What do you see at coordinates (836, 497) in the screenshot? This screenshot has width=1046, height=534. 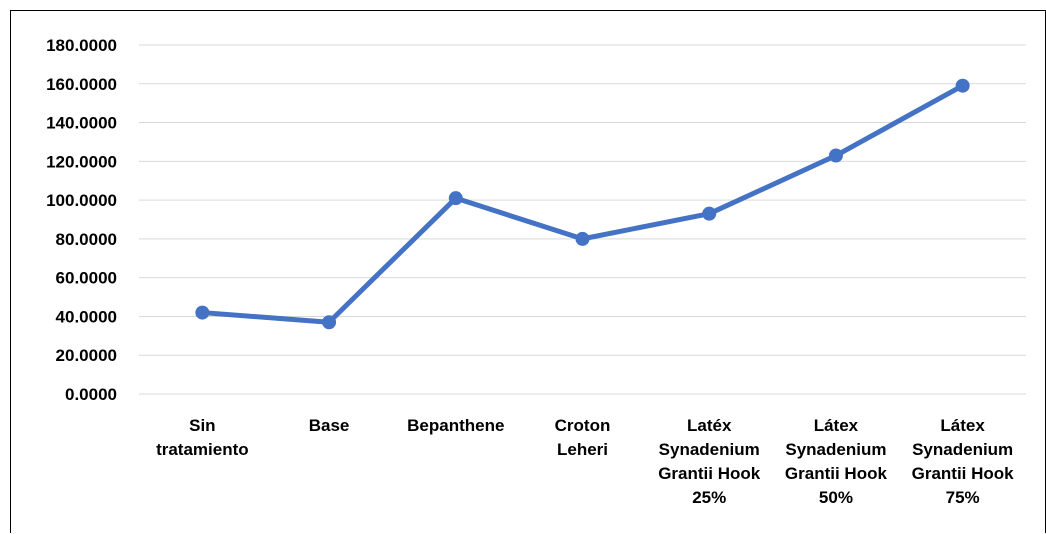 I see `x-category-label-line: 50%` at bounding box center [836, 497].